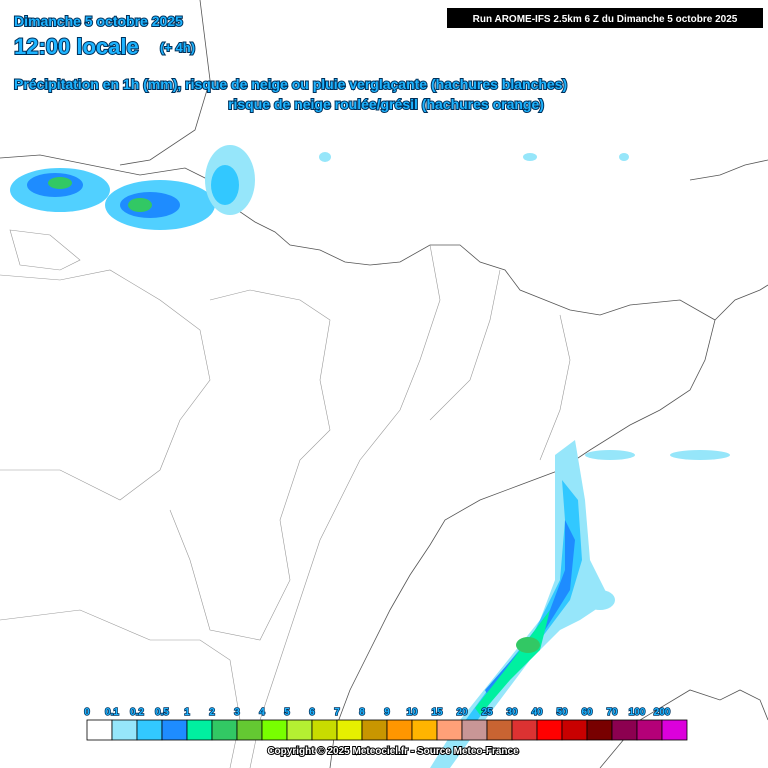 This screenshot has width=768, height=768. Describe the element at coordinates (612, 712) in the screenshot. I see `legend-label: 70` at that location.